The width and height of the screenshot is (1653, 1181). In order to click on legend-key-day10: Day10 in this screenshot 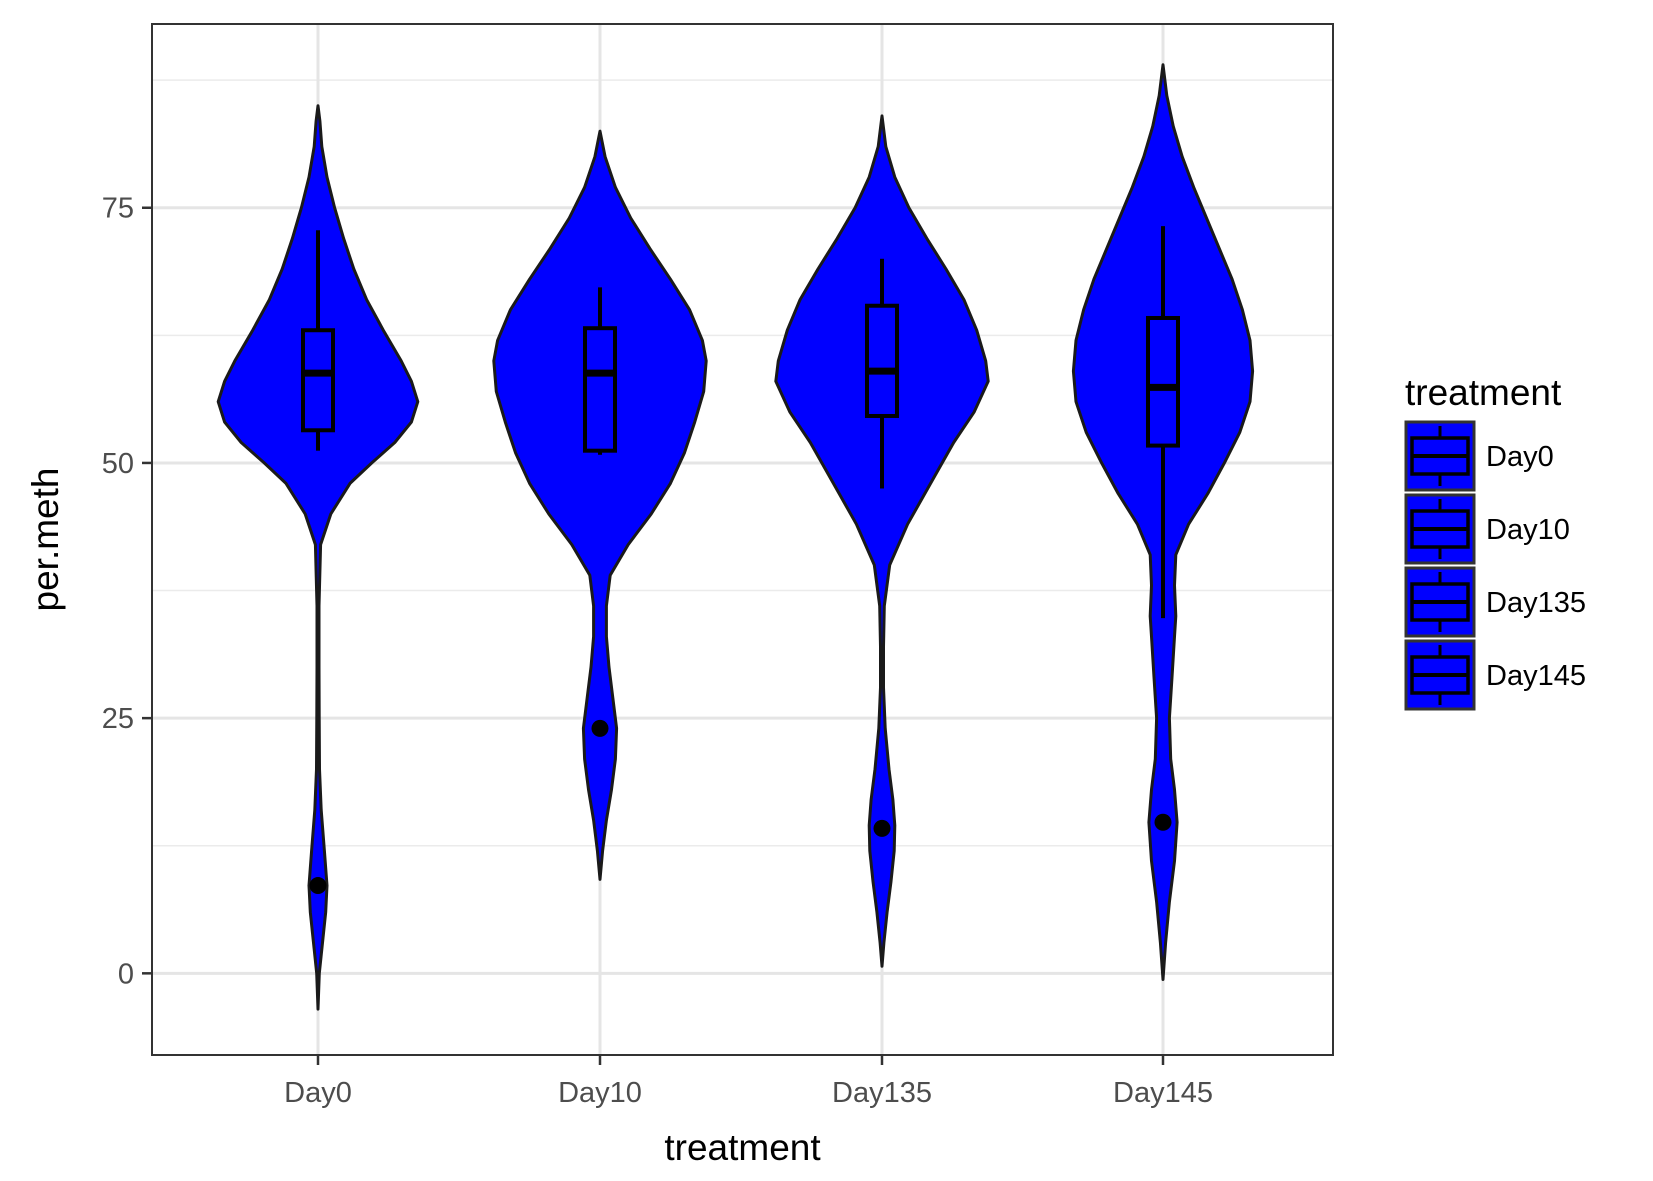, I will do `click(1487, 529)`.